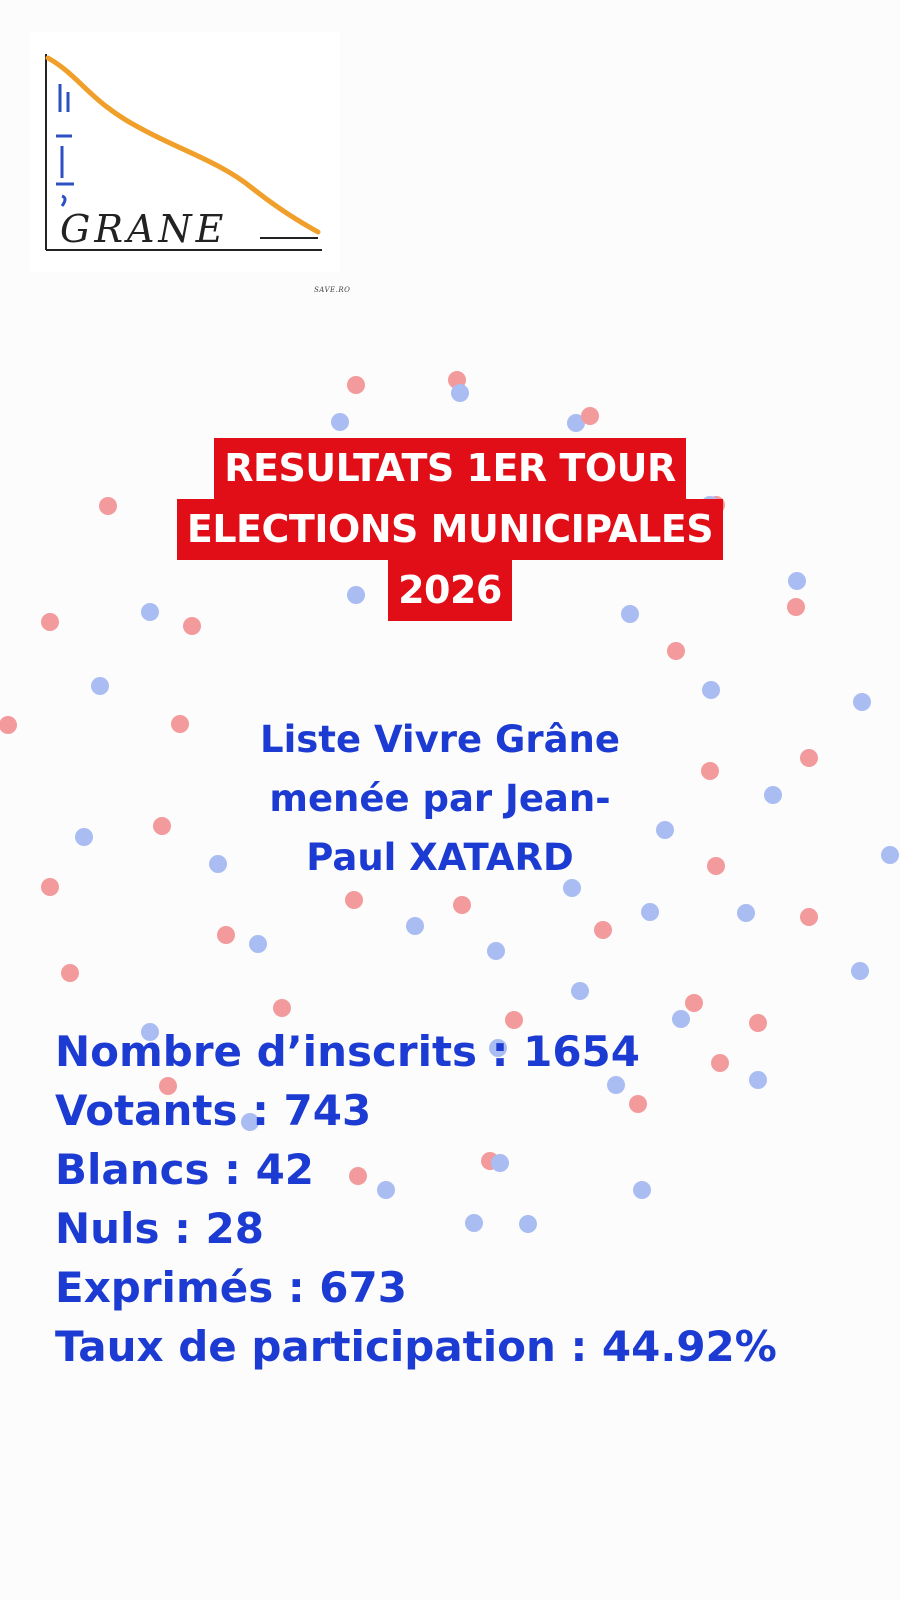 The image size is (900, 1600). What do you see at coordinates (440, 857) in the screenshot?
I see `list-line-3: Paul XATARD` at bounding box center [440, 857].